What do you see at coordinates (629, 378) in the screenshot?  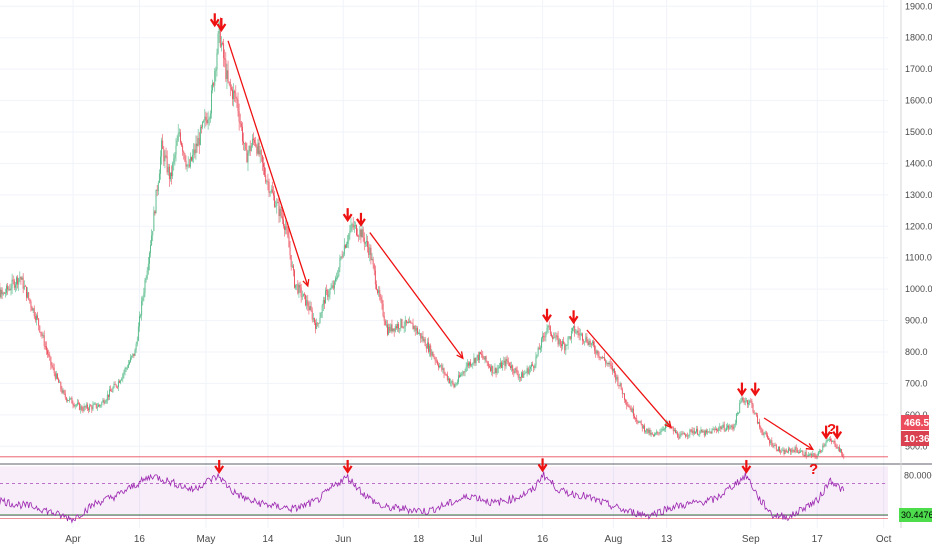 I see `trend-line` at bounding box center [629, 378].